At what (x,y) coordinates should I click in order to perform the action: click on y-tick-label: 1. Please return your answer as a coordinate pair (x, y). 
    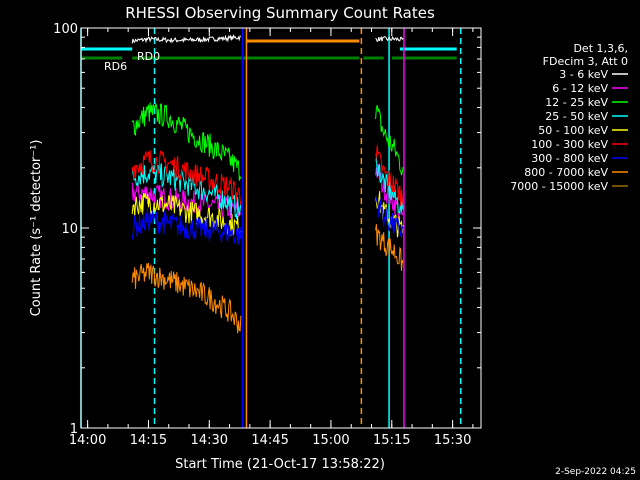
    Looking at the image, I should click on (74, 429).